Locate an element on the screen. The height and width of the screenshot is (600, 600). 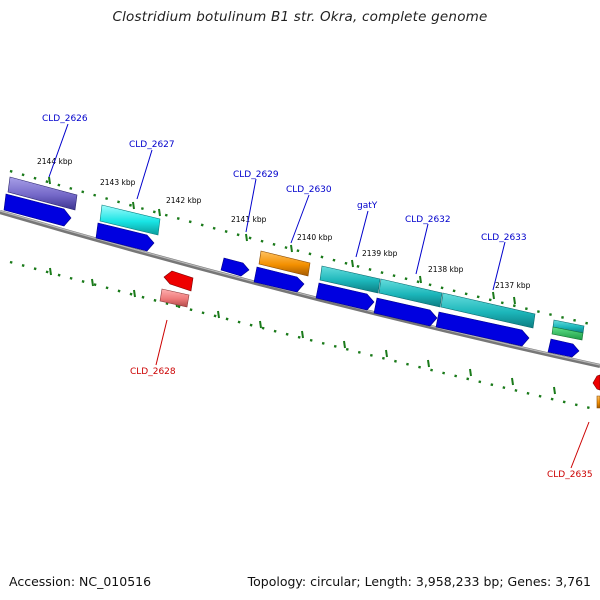
cds-arrow-cld-2629-small is located at coordinates (235, 267).